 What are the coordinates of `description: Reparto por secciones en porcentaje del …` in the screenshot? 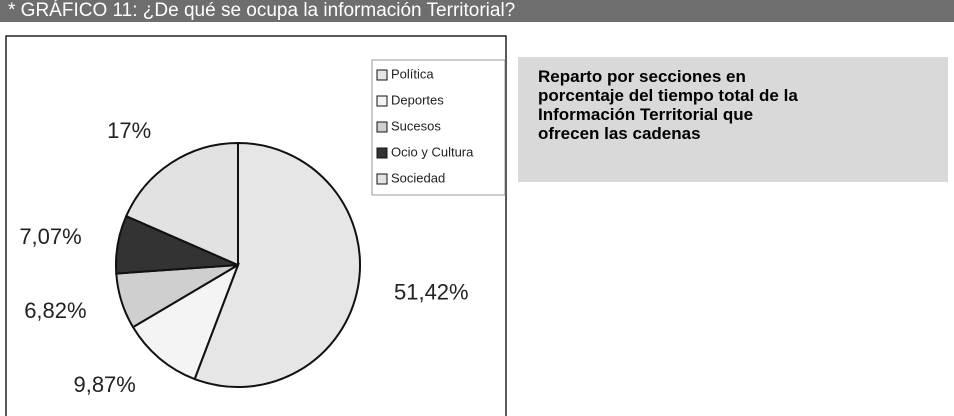 It's located at (668, 105).